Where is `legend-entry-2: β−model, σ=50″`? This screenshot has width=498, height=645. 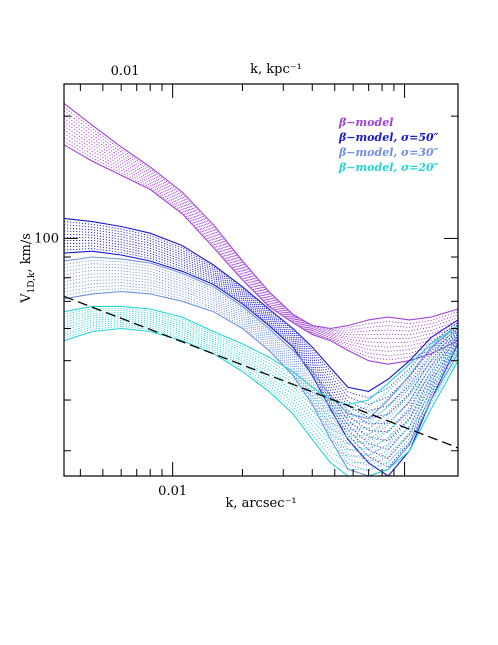 legend-entry-2: β−model, σ=50″ is located at coordinates (388, 137).